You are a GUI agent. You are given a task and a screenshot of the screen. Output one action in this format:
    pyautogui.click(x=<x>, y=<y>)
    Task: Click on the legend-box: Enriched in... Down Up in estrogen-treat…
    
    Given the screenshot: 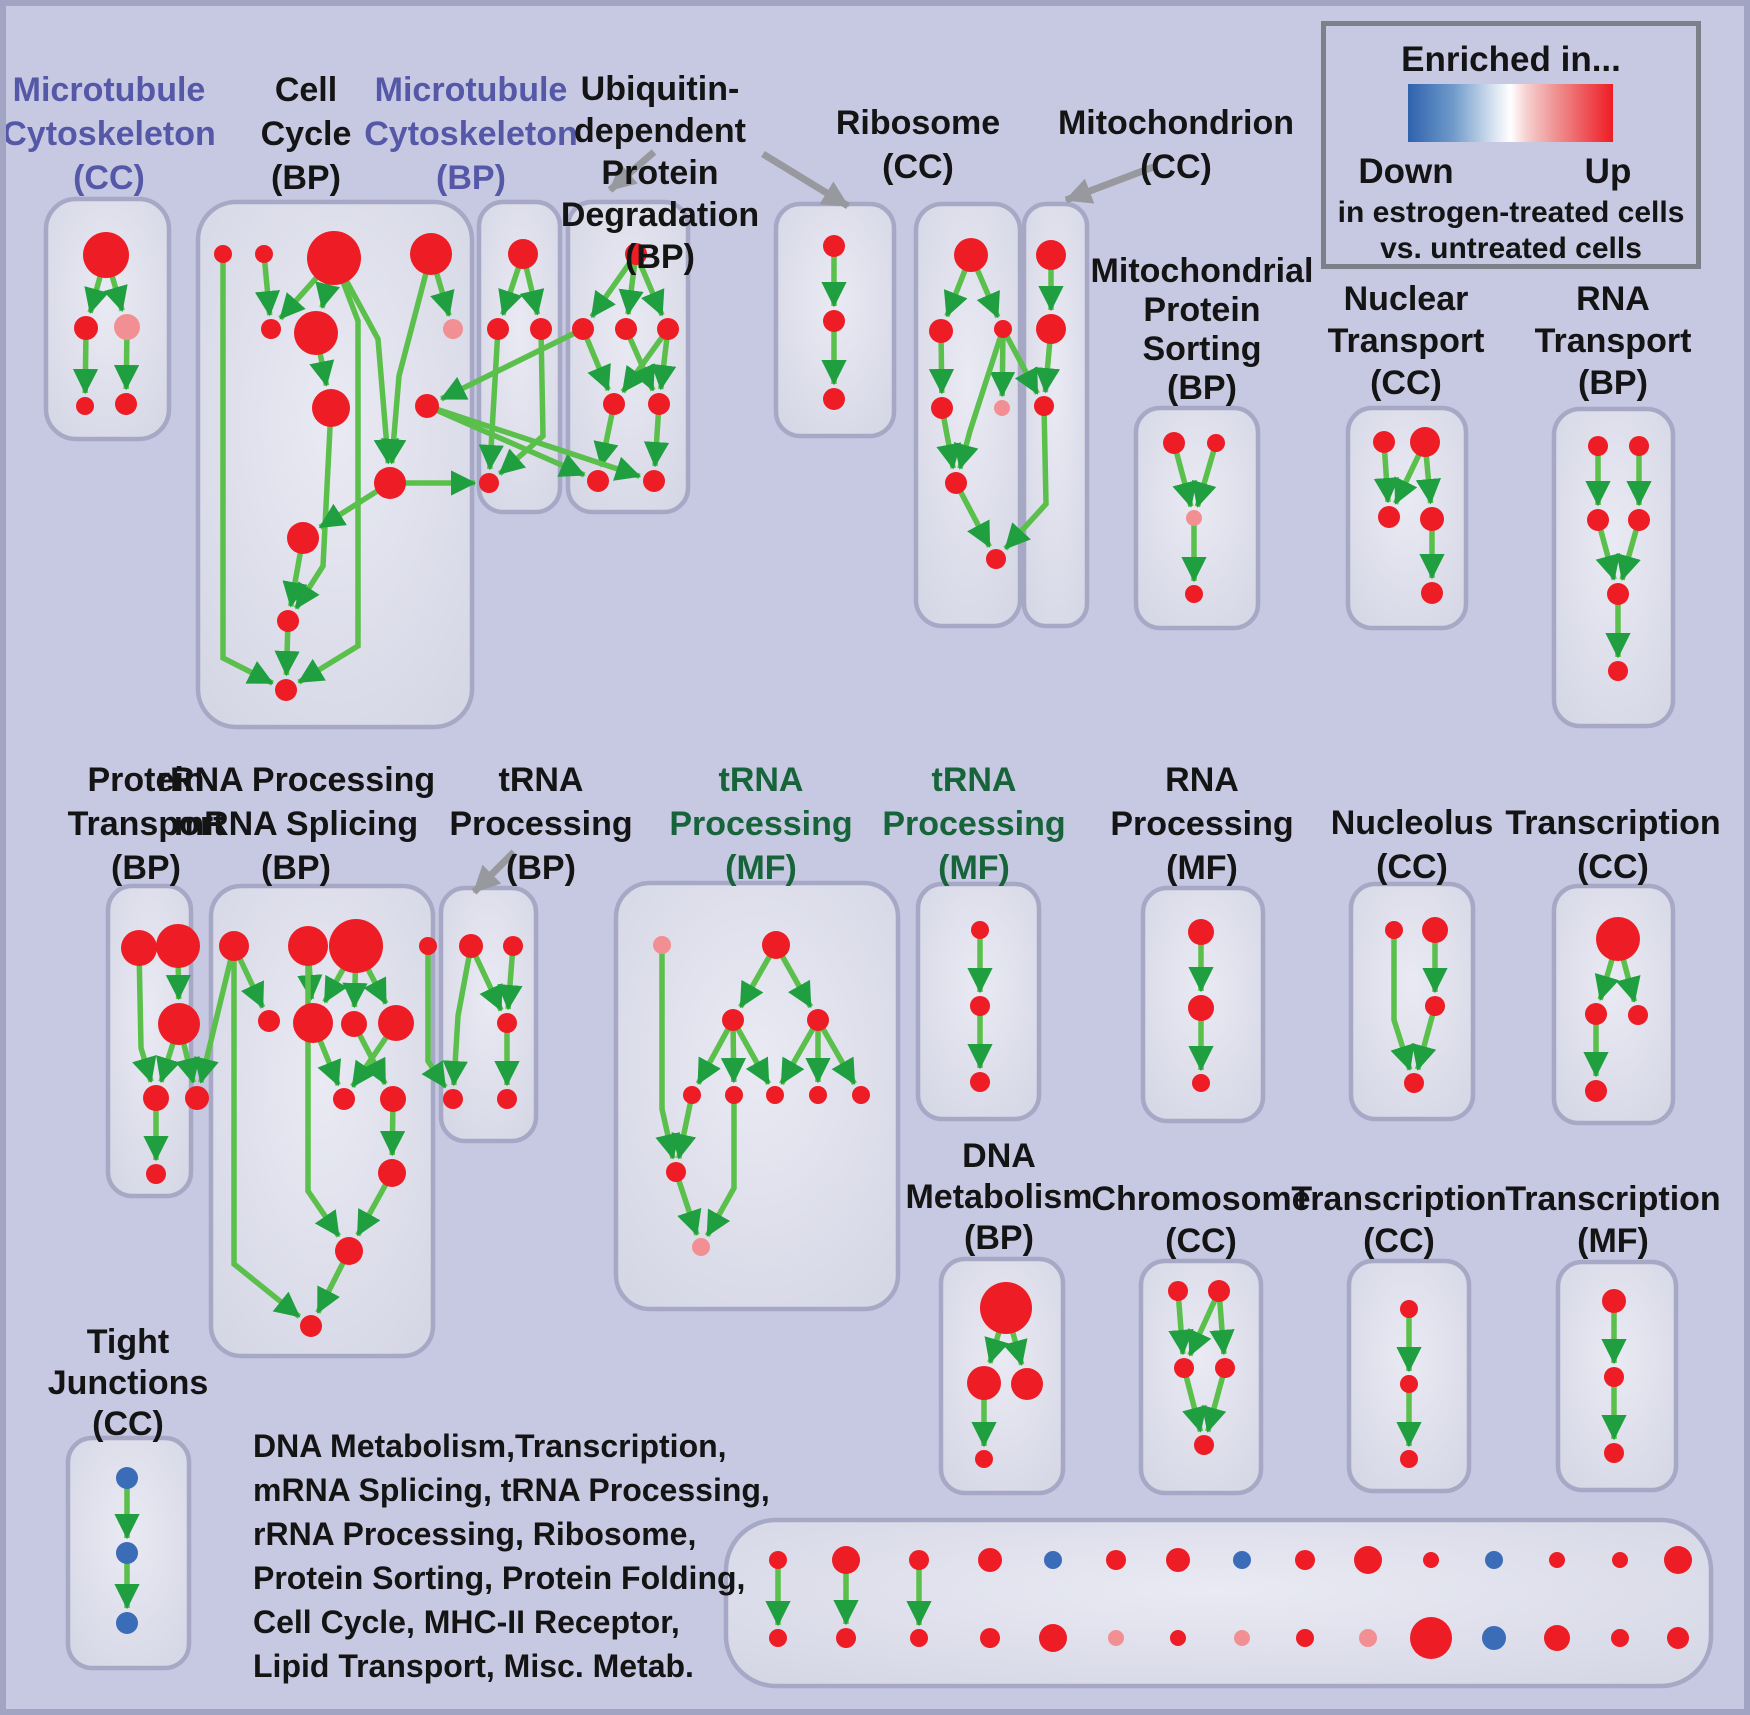 What is the action you would take?
    pyautogui.click(x=1511, y=145)
    